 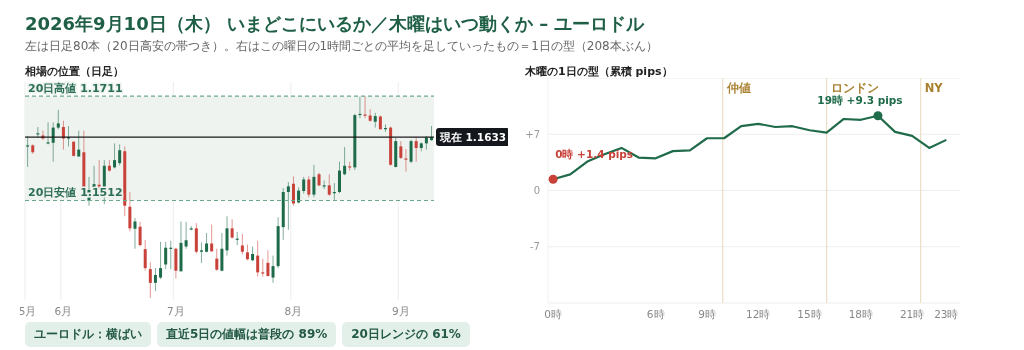 What do you see at coordinates (860, 99) in the screenshot?
I see `annotation: 19時 +9.3 pips` at bounding box center [860, 99].